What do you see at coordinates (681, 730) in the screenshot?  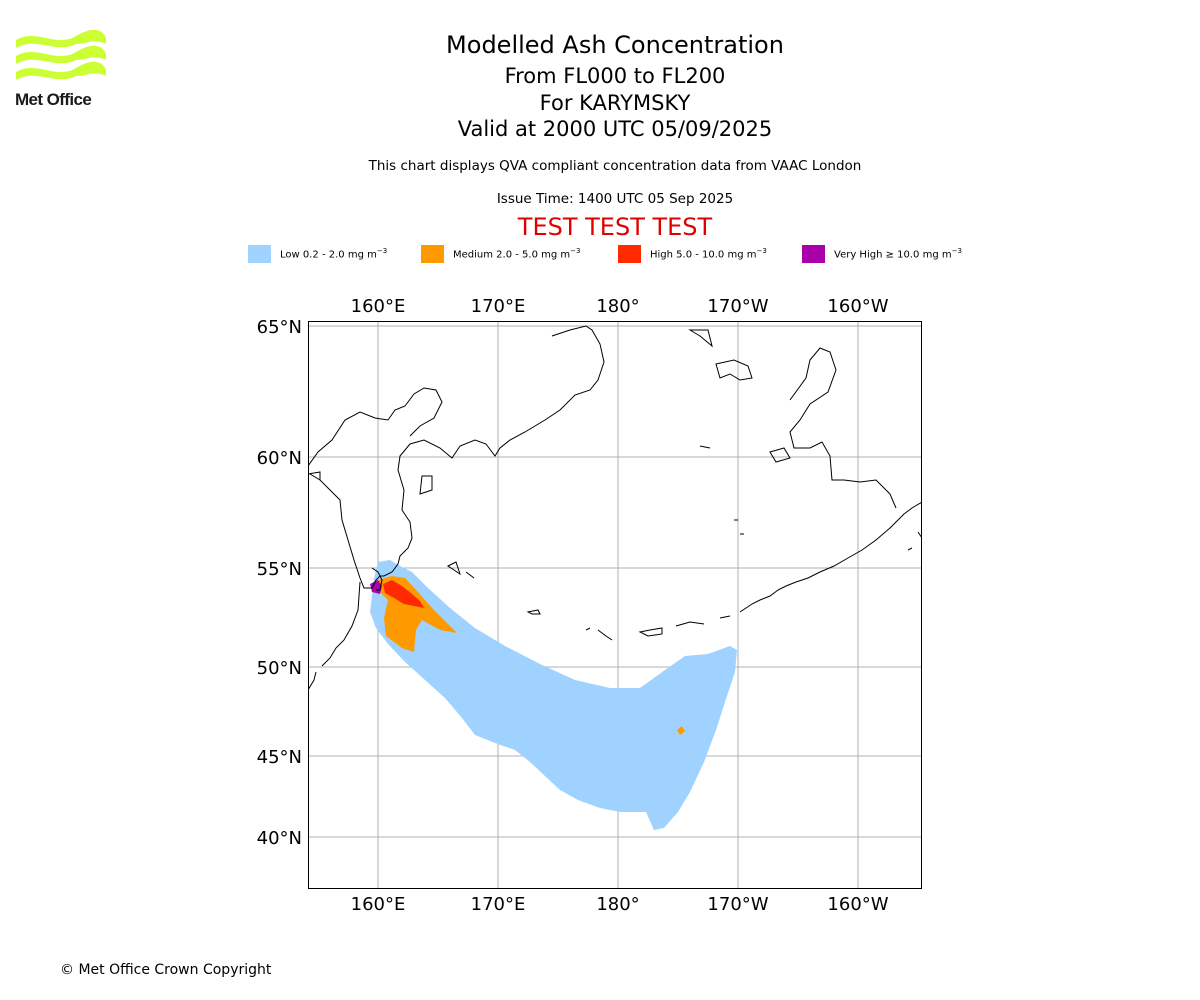 I see `ash-patch-medium` at bounding box center [681, 730].